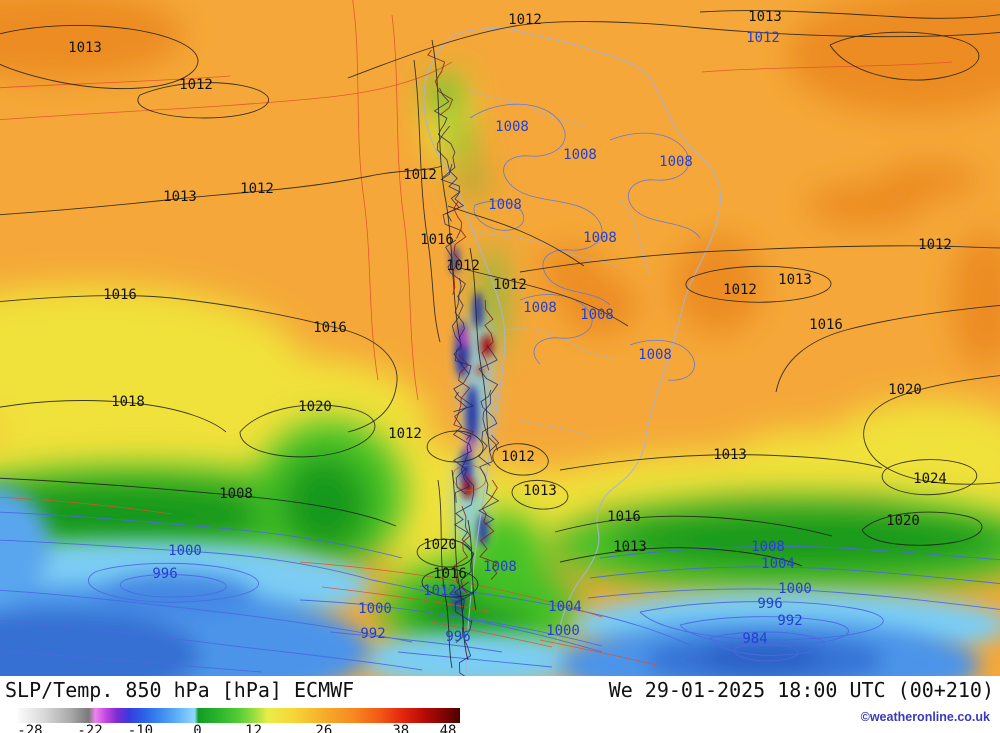  Describe the element at coordinates (180, 690) in the screenshot. I see `map-title: SLP/Temp. 850 hPa [hPa] ECMWF` at that location.